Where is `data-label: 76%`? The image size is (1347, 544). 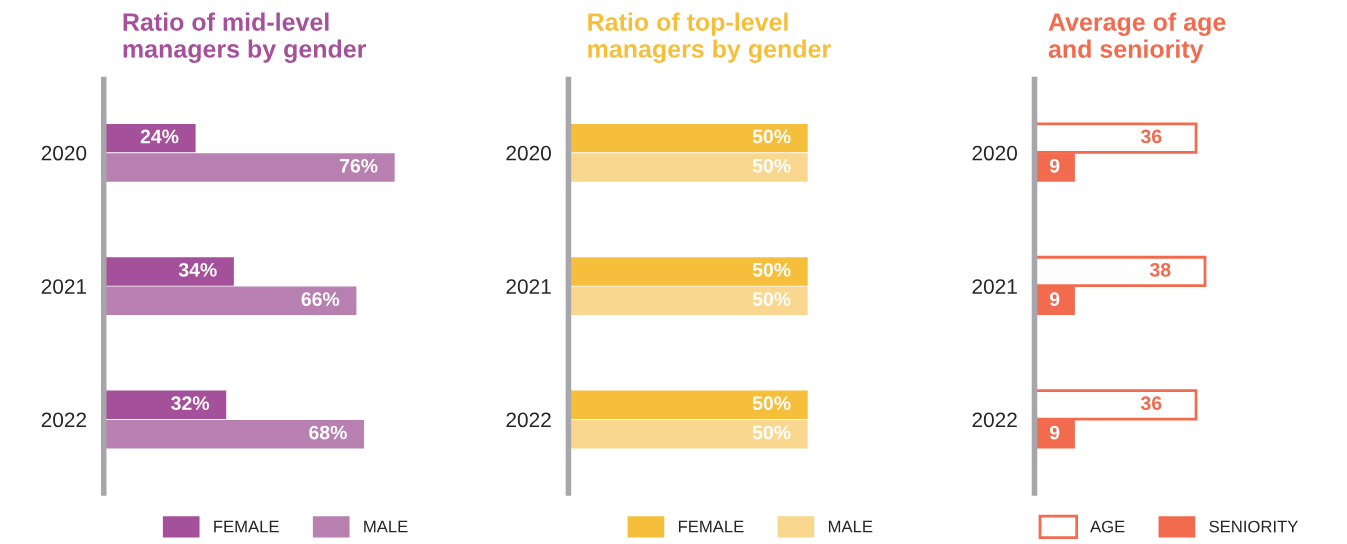
data-label: 76% is located at coordinates (358, 165).